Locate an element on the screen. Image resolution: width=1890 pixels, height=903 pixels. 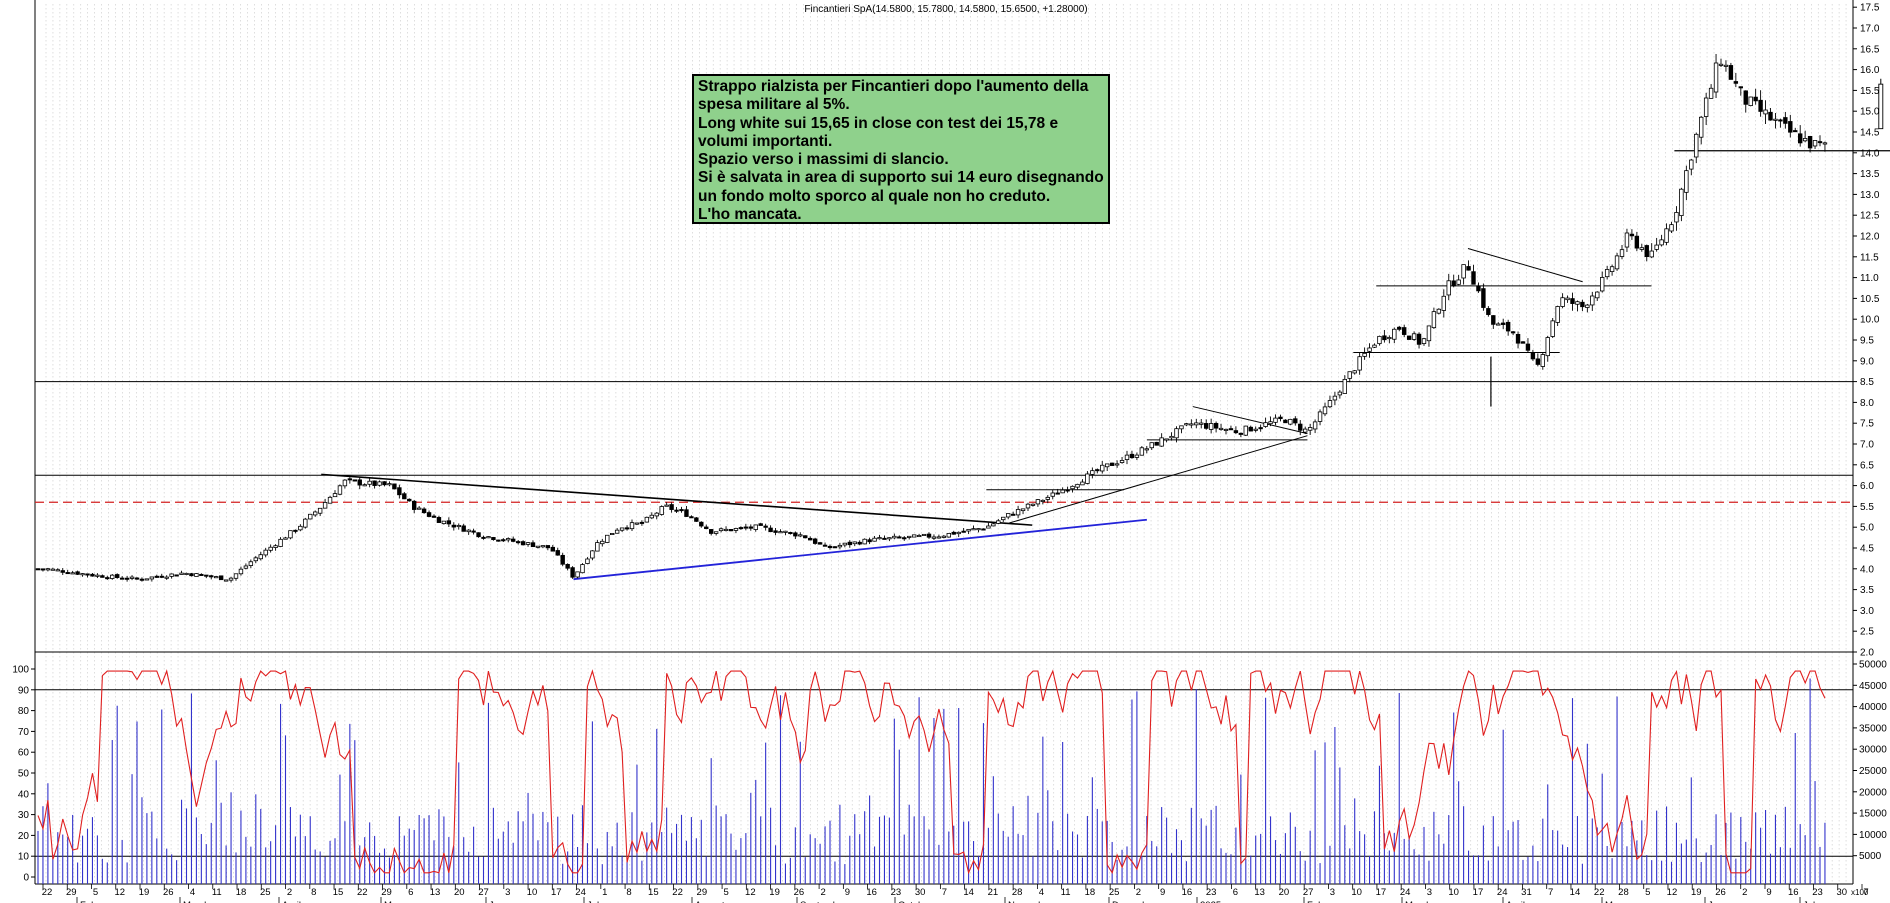
day-label: 20 is located at coordinates (459, 892).